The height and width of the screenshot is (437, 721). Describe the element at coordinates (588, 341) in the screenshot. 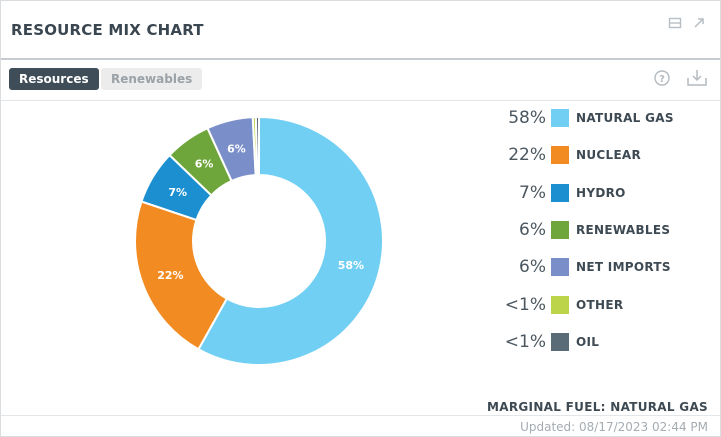

I see `legend-label: OIL` at that location.